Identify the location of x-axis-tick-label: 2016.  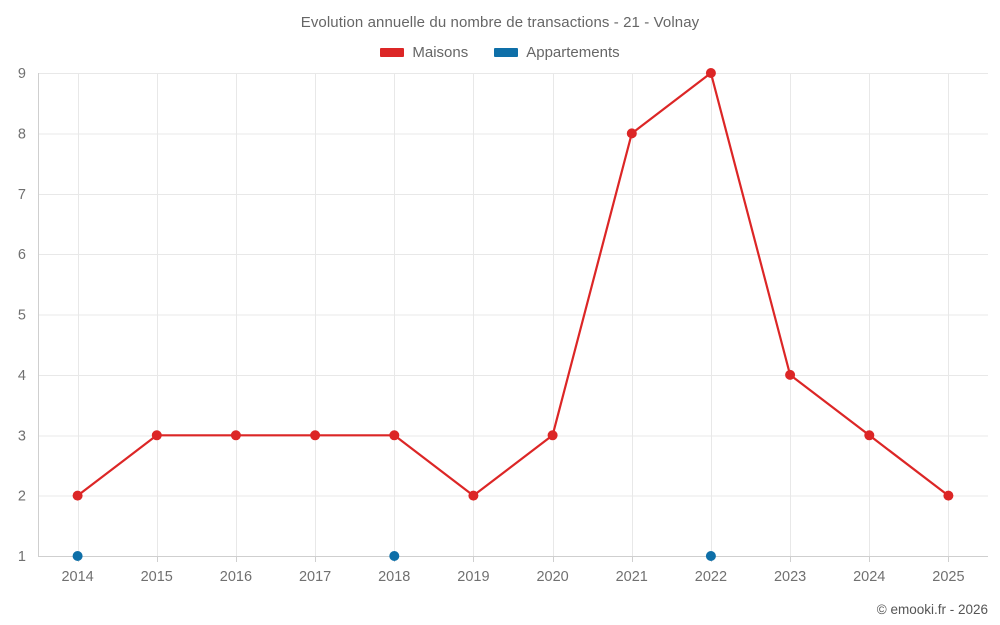
(236, 577).